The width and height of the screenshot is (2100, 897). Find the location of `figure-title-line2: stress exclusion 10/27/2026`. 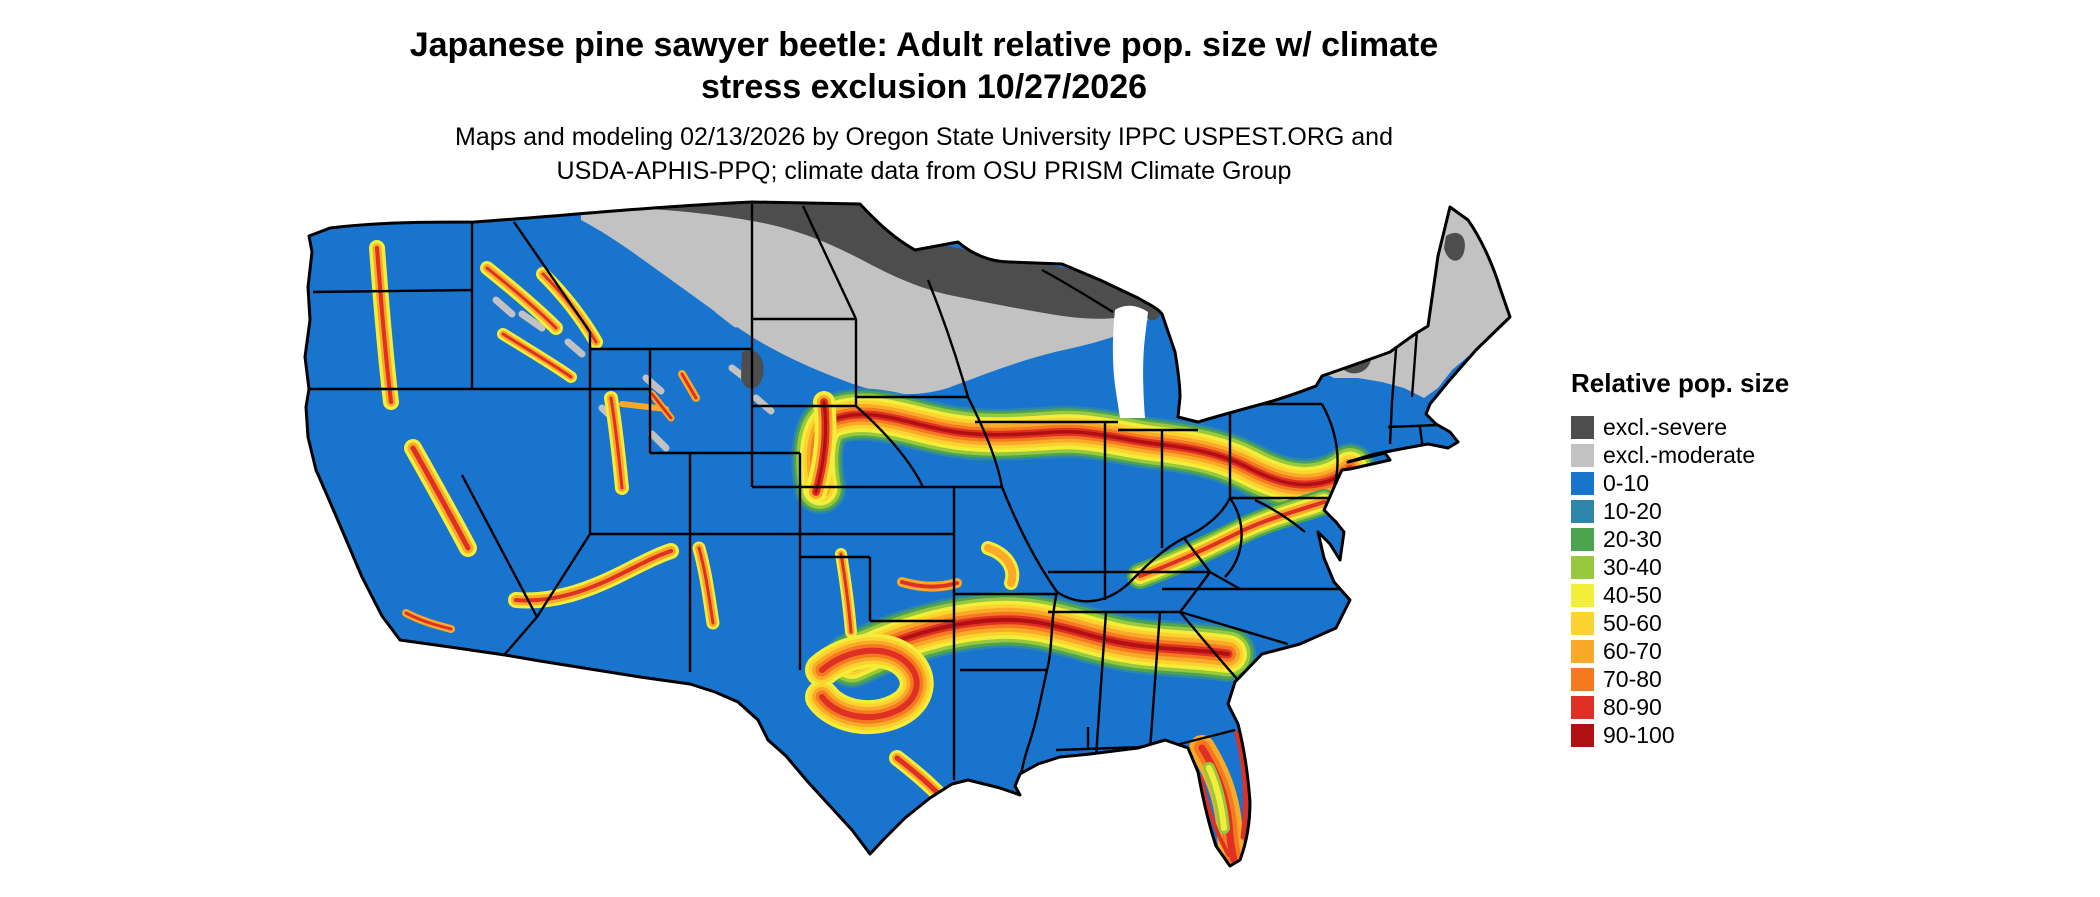

figure-title-line2: stress exclusion 10/27/2026 is located at coordinates (924, 87).